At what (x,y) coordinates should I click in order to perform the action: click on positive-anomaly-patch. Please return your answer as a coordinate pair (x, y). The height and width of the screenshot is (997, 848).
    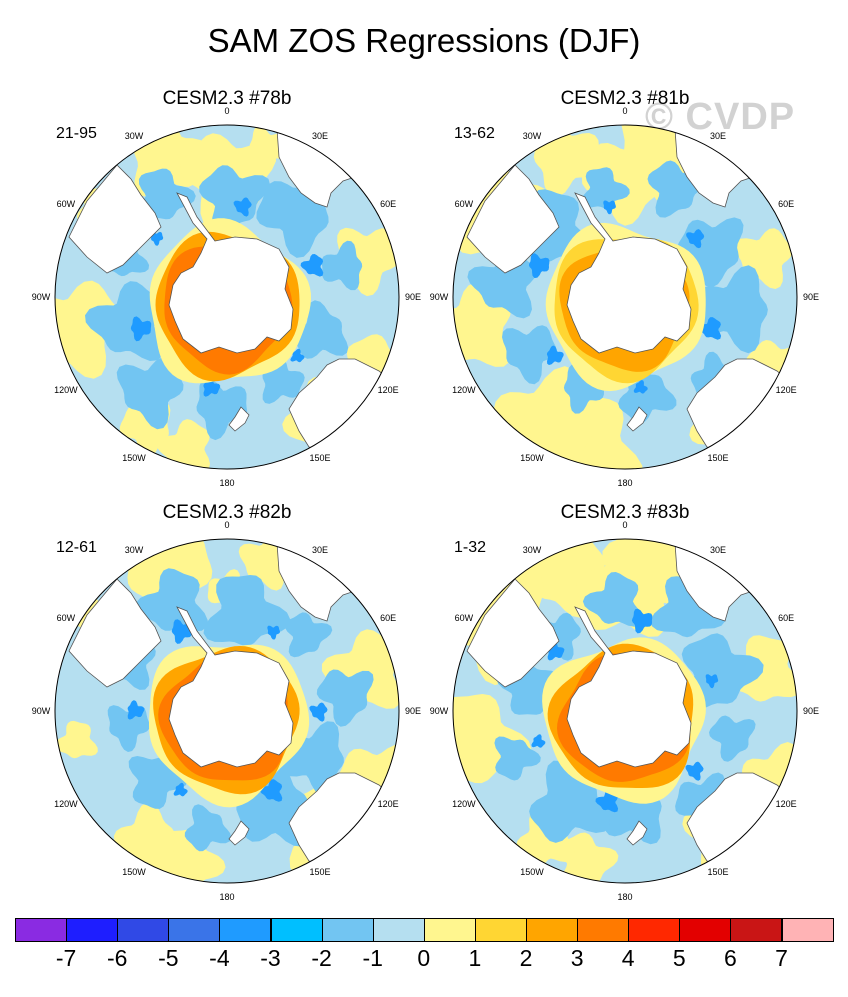
    Looking at the image, I should click on (76, 739).